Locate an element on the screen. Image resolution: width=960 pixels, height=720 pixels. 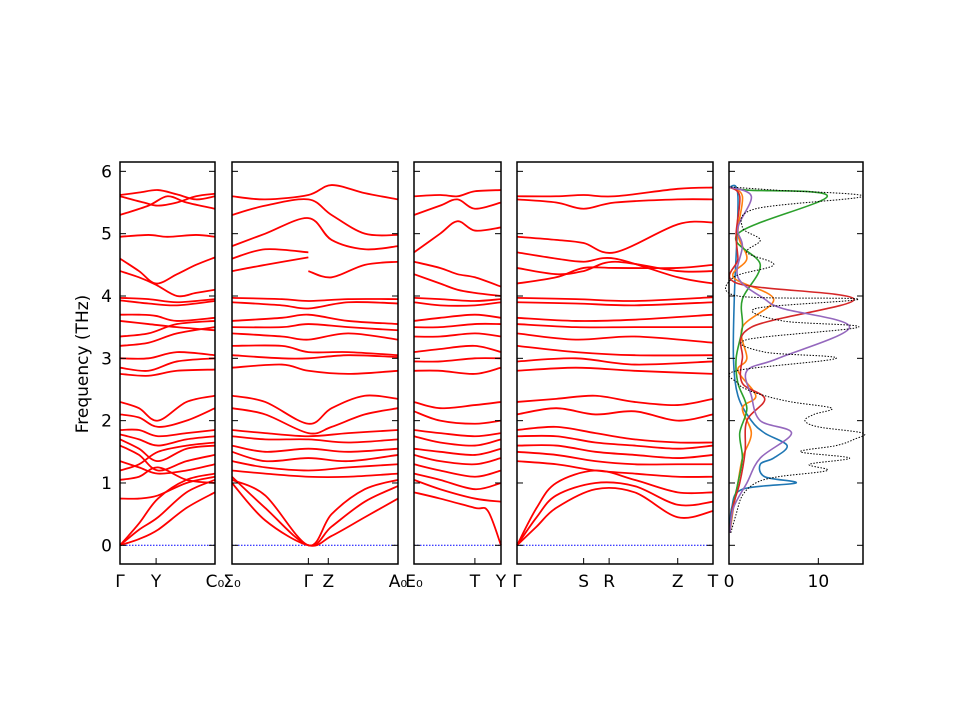
band-panel-1: 0 1 2 3 4 5 6 Γ Y C₀ is located at coordinates (163, 376).